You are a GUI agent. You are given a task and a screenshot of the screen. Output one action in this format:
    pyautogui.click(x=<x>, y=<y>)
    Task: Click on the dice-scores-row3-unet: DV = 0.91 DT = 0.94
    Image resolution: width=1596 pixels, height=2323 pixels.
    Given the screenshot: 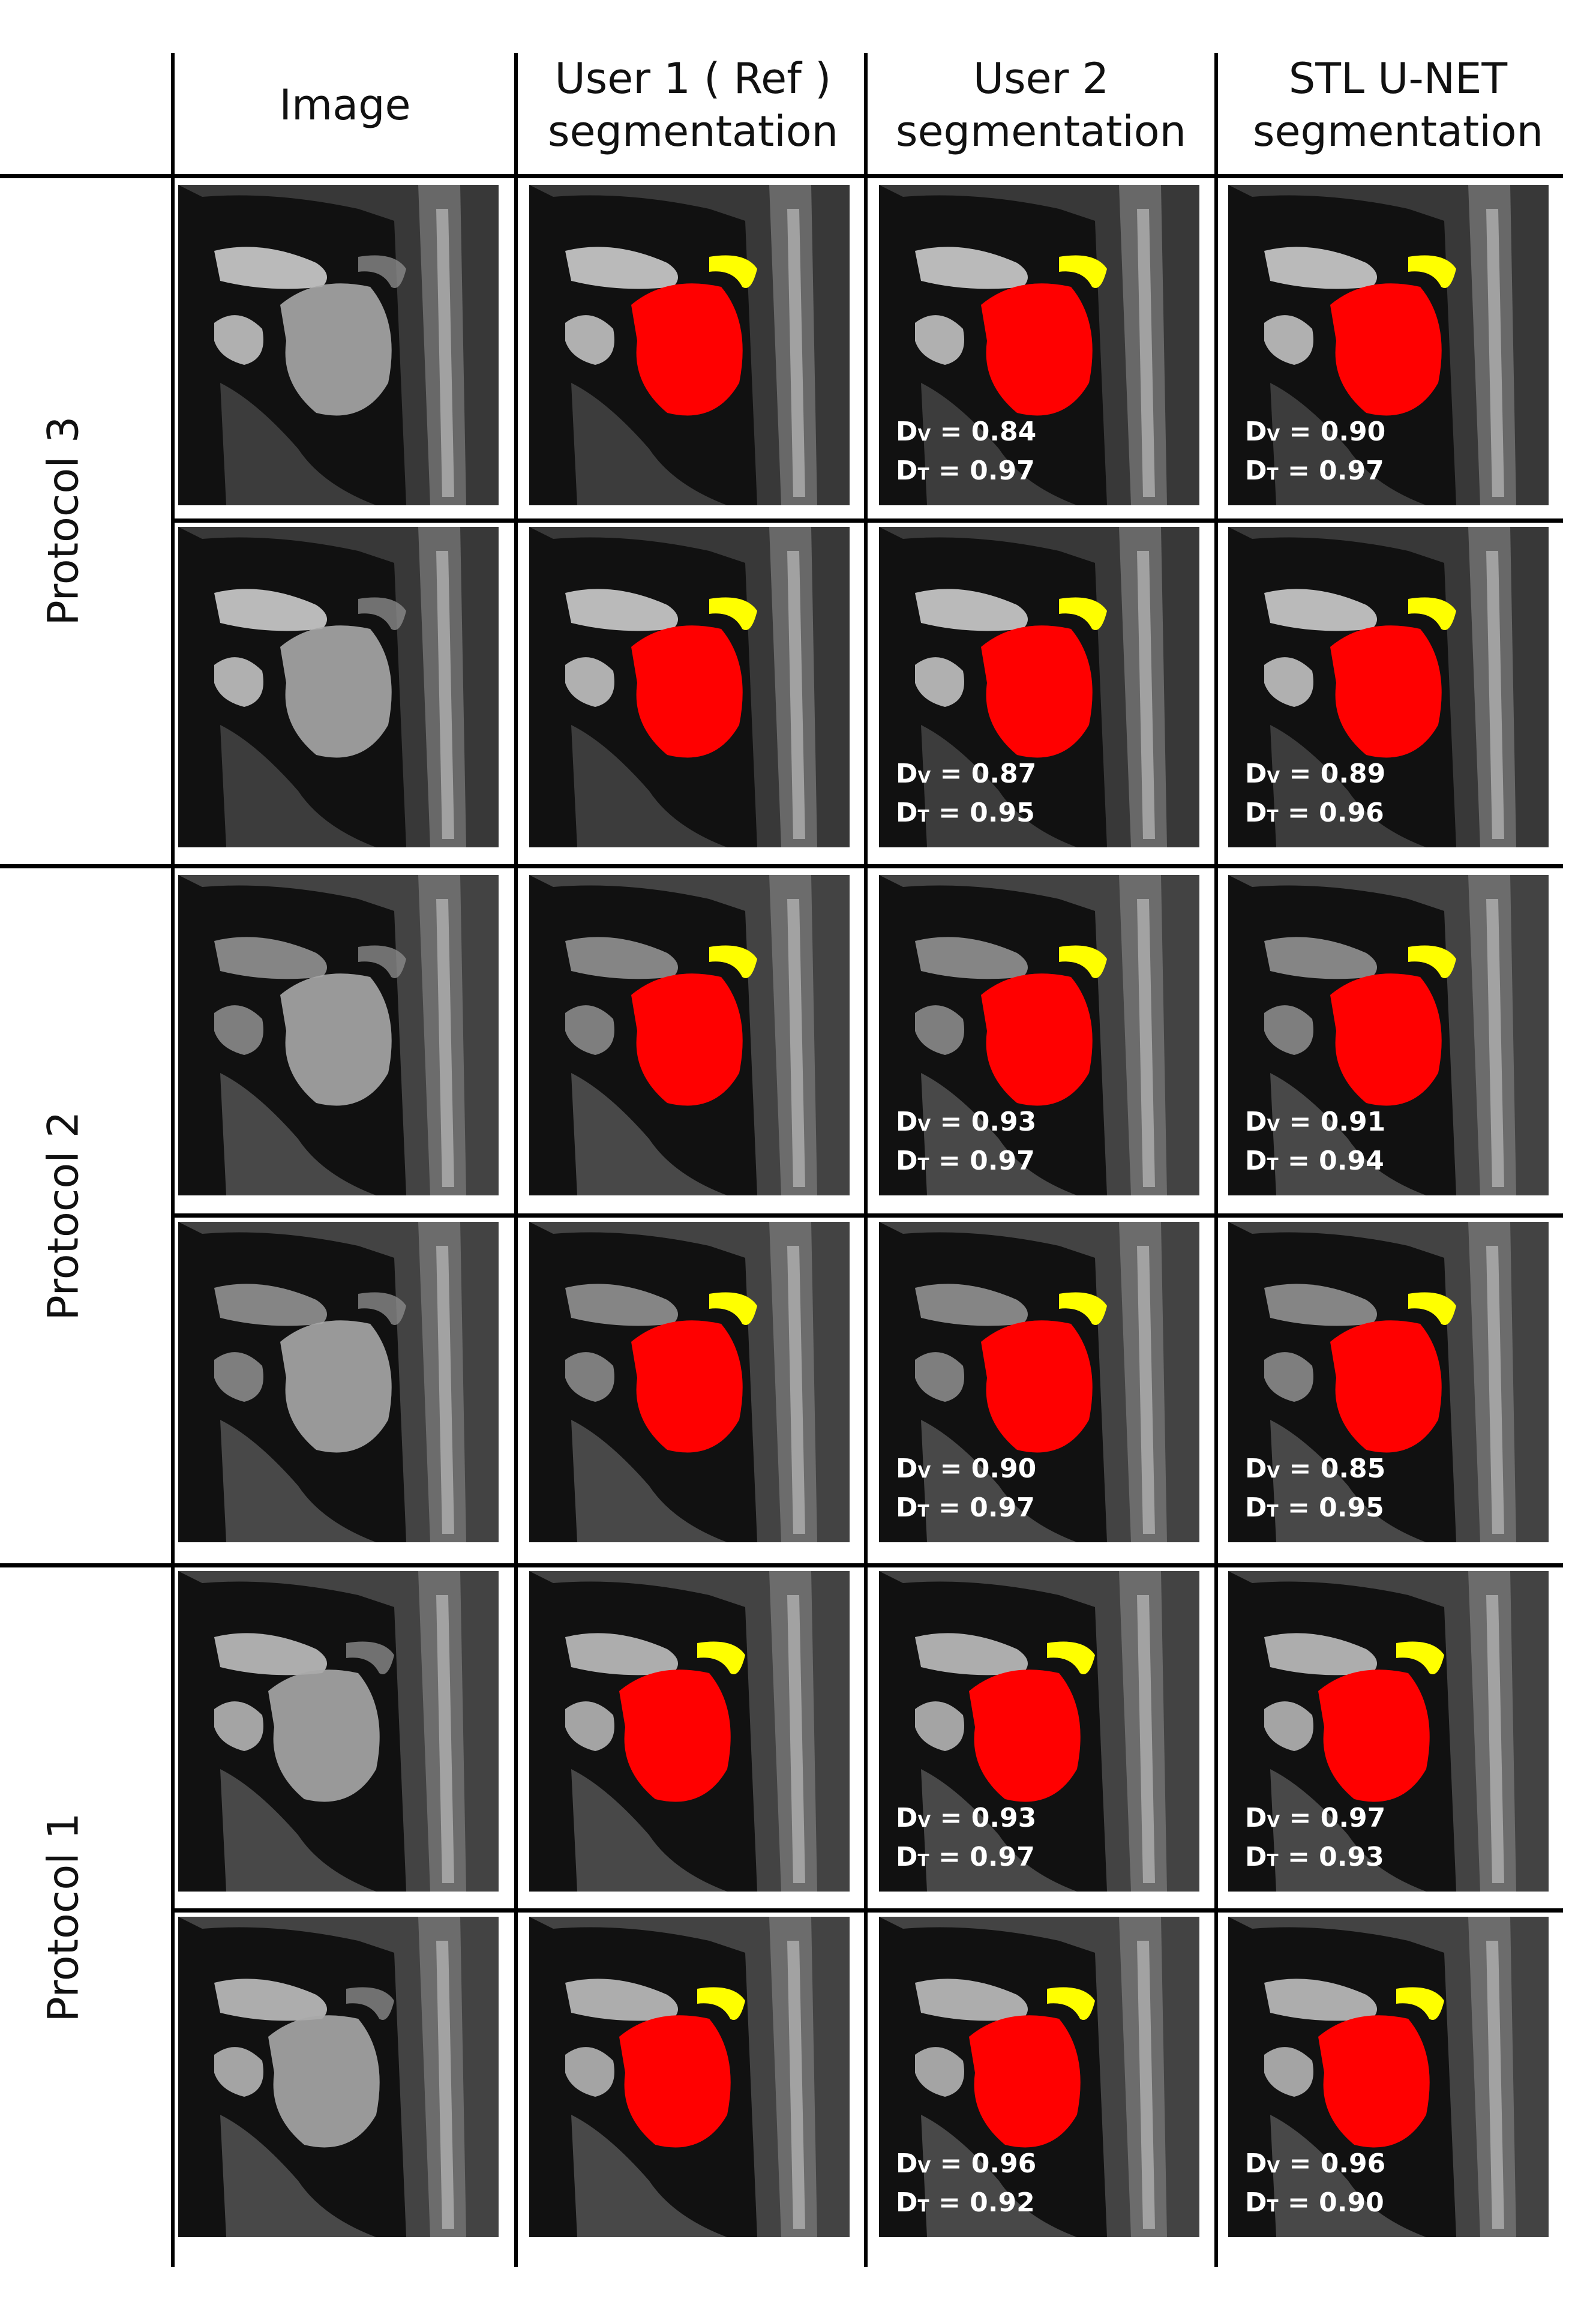 What is the action you would take?
    pyautogui.click(x=1315, y=1143)
    